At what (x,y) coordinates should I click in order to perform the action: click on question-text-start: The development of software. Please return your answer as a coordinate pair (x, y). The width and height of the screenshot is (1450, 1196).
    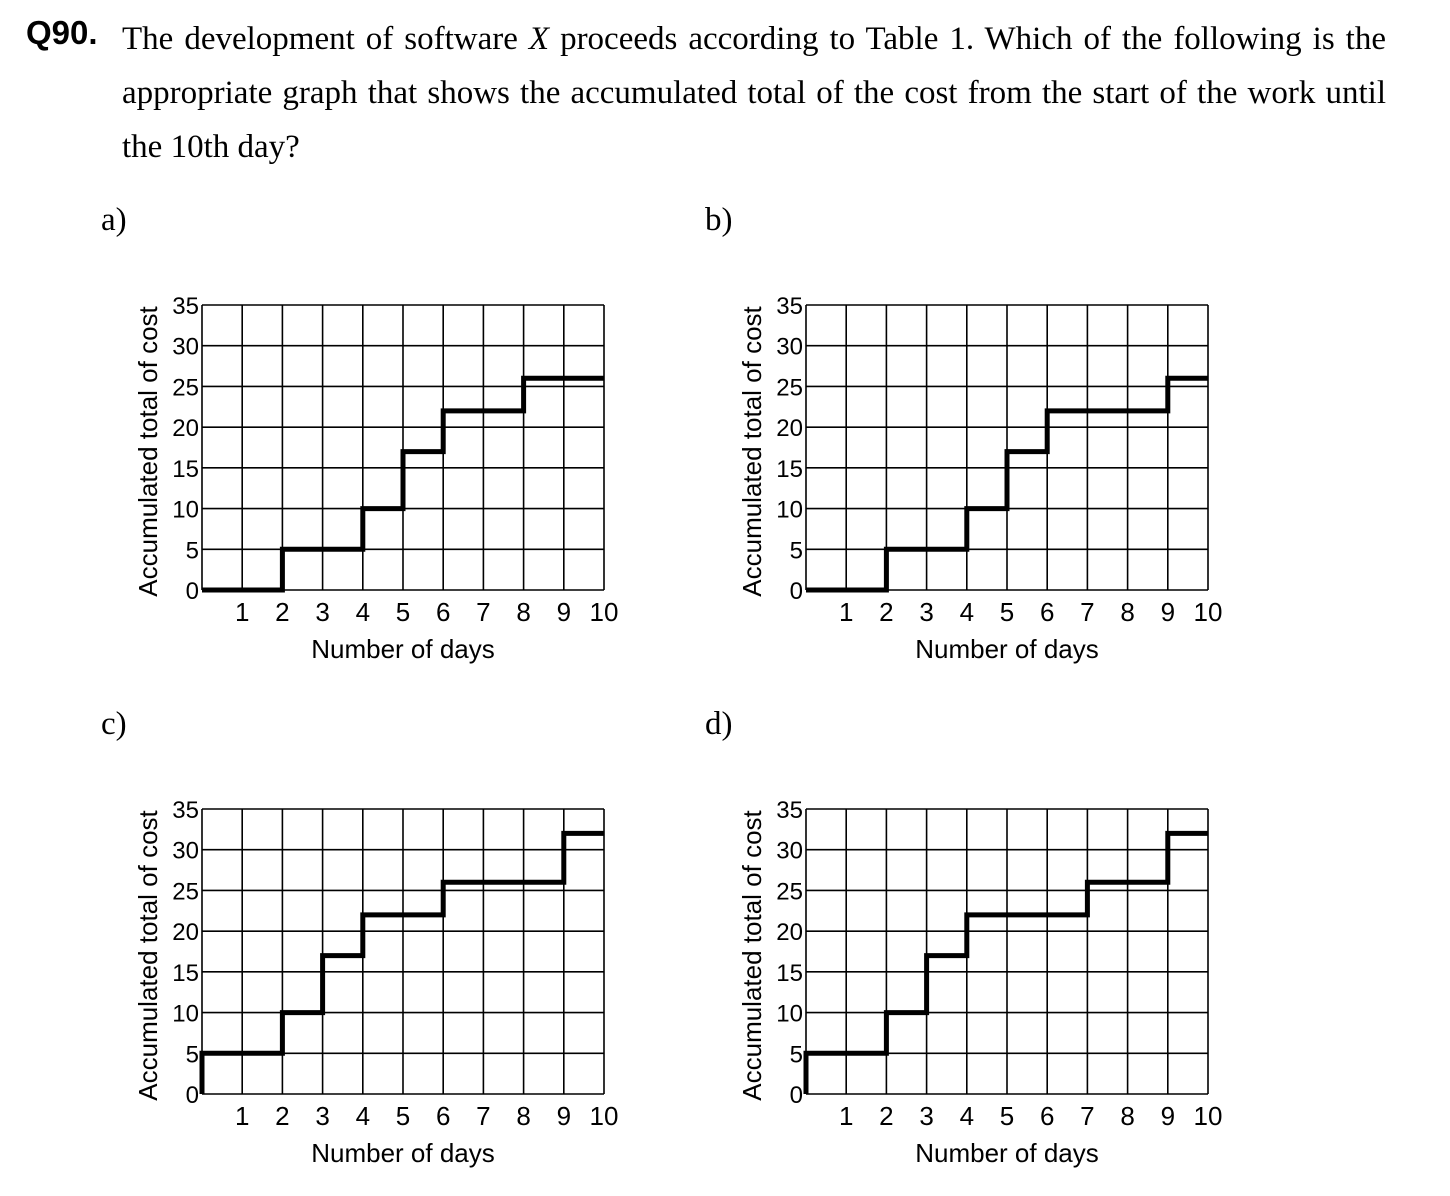
    Looking at the image, I should click on (325, 39).